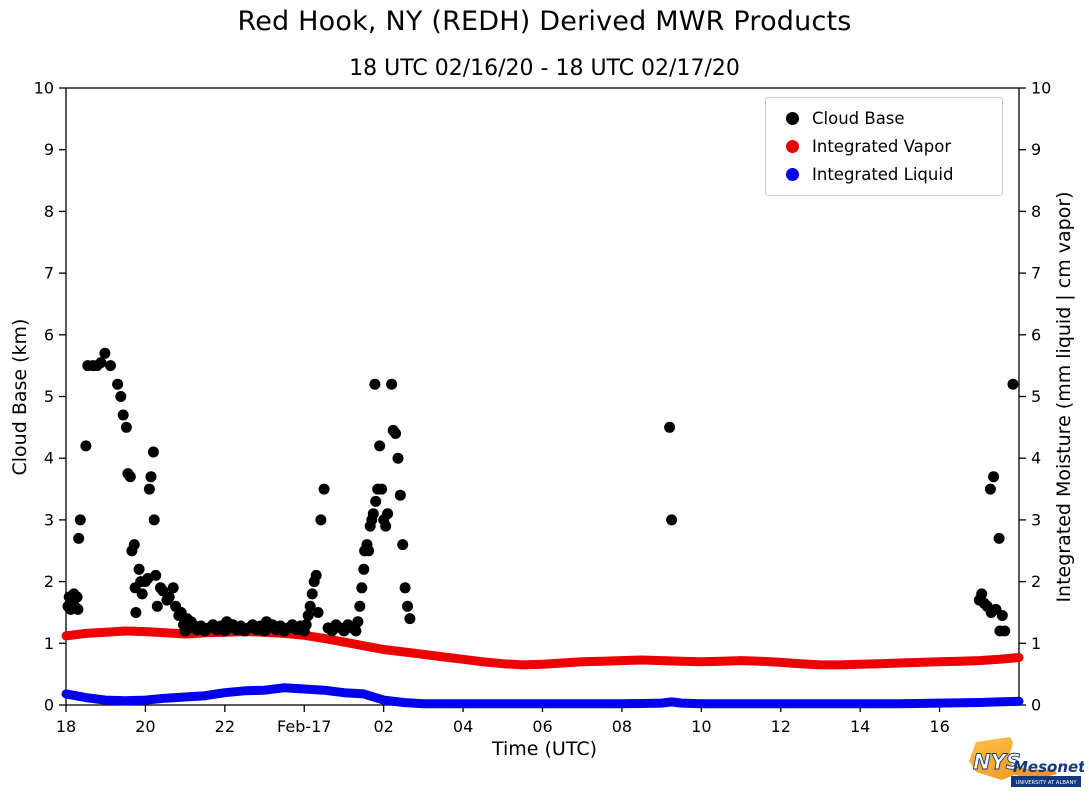  I want to click on x-tick-label: 04, so click(463, 726).